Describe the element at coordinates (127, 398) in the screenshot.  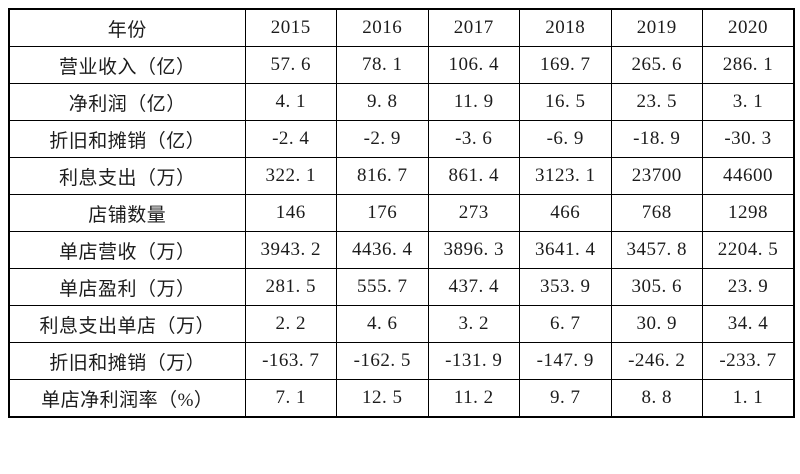
I see `row-label: 单店净利润率（%）` at that location.